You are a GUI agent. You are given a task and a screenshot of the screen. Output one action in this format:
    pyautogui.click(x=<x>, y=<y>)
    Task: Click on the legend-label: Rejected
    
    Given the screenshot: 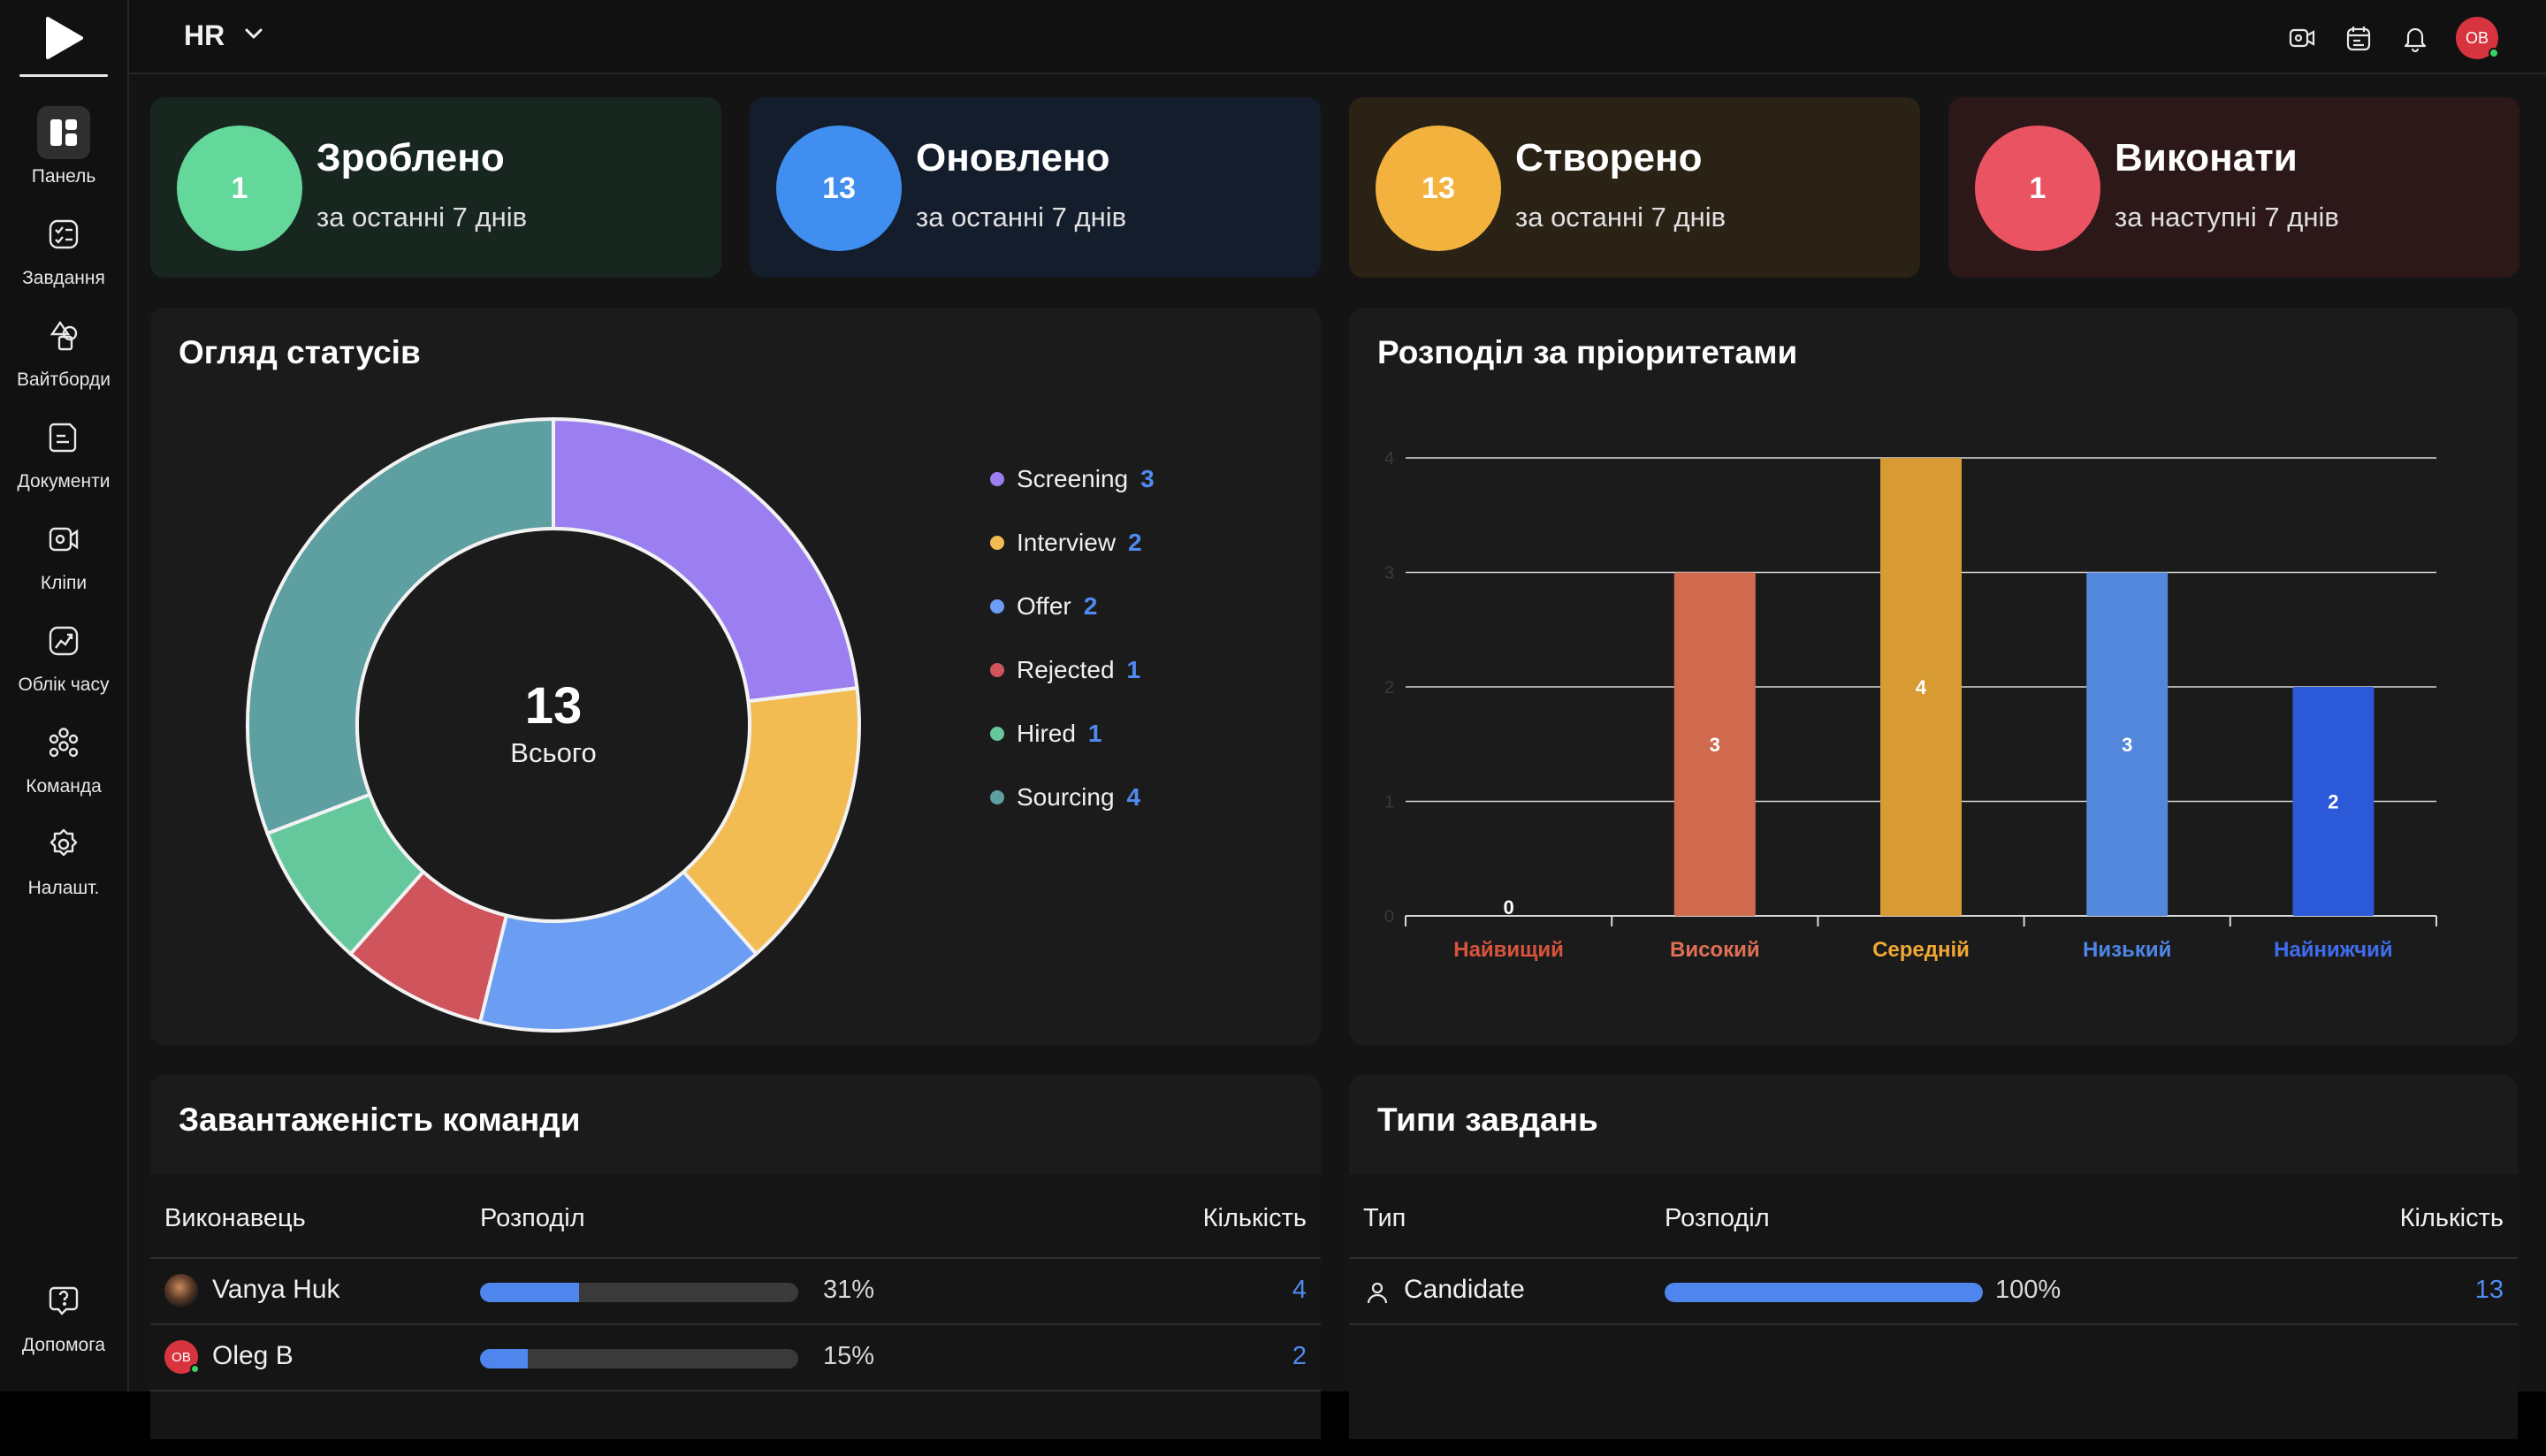 What is the action you would take?
    pyautogui.click(x=1066, y=669)
    